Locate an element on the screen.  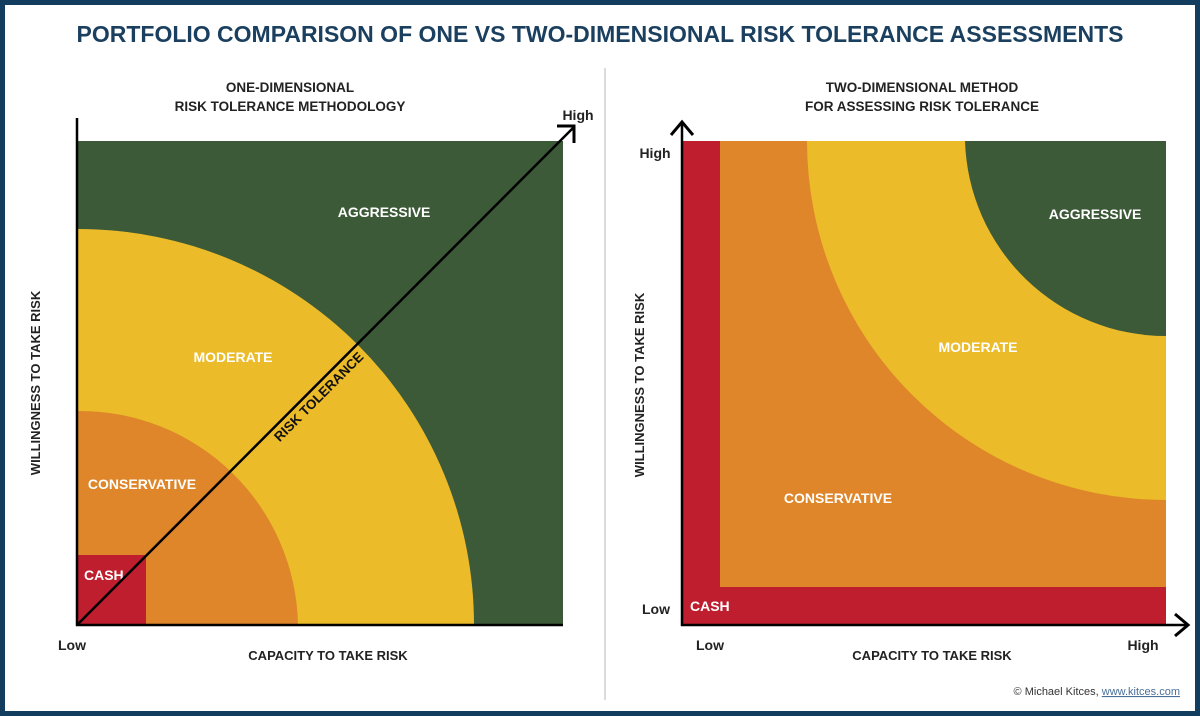
left-low-label: Low is located at coordinates (72, 645).